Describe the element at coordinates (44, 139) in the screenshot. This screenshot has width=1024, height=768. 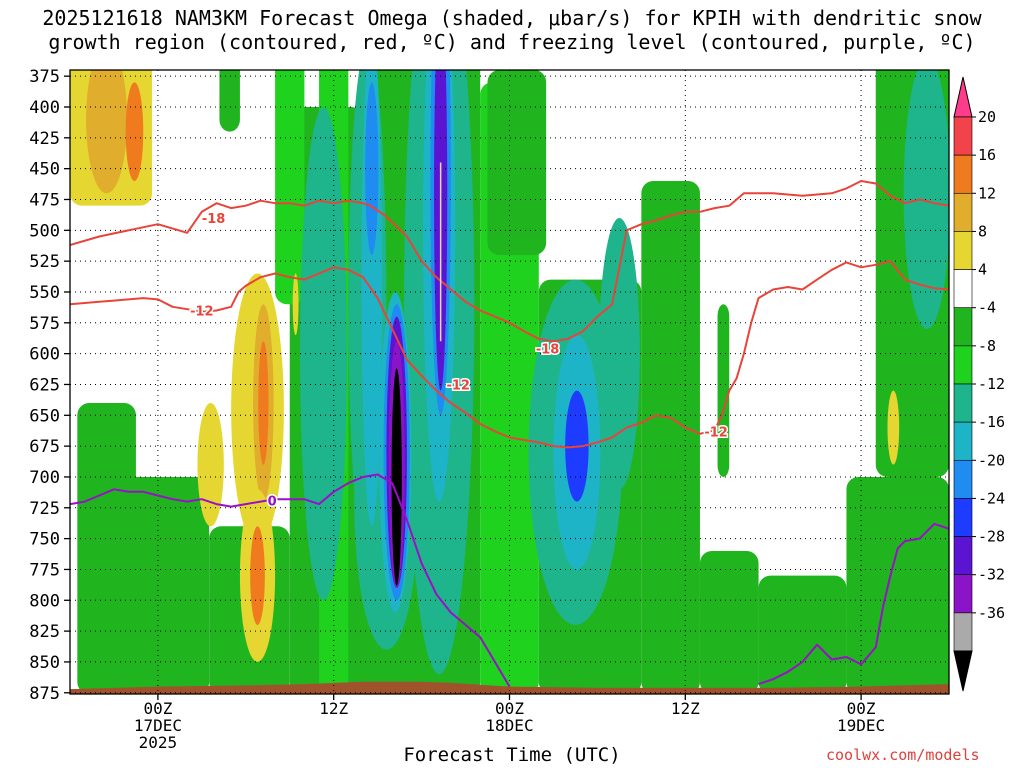
I see `y-tick-label: 425` at that location.